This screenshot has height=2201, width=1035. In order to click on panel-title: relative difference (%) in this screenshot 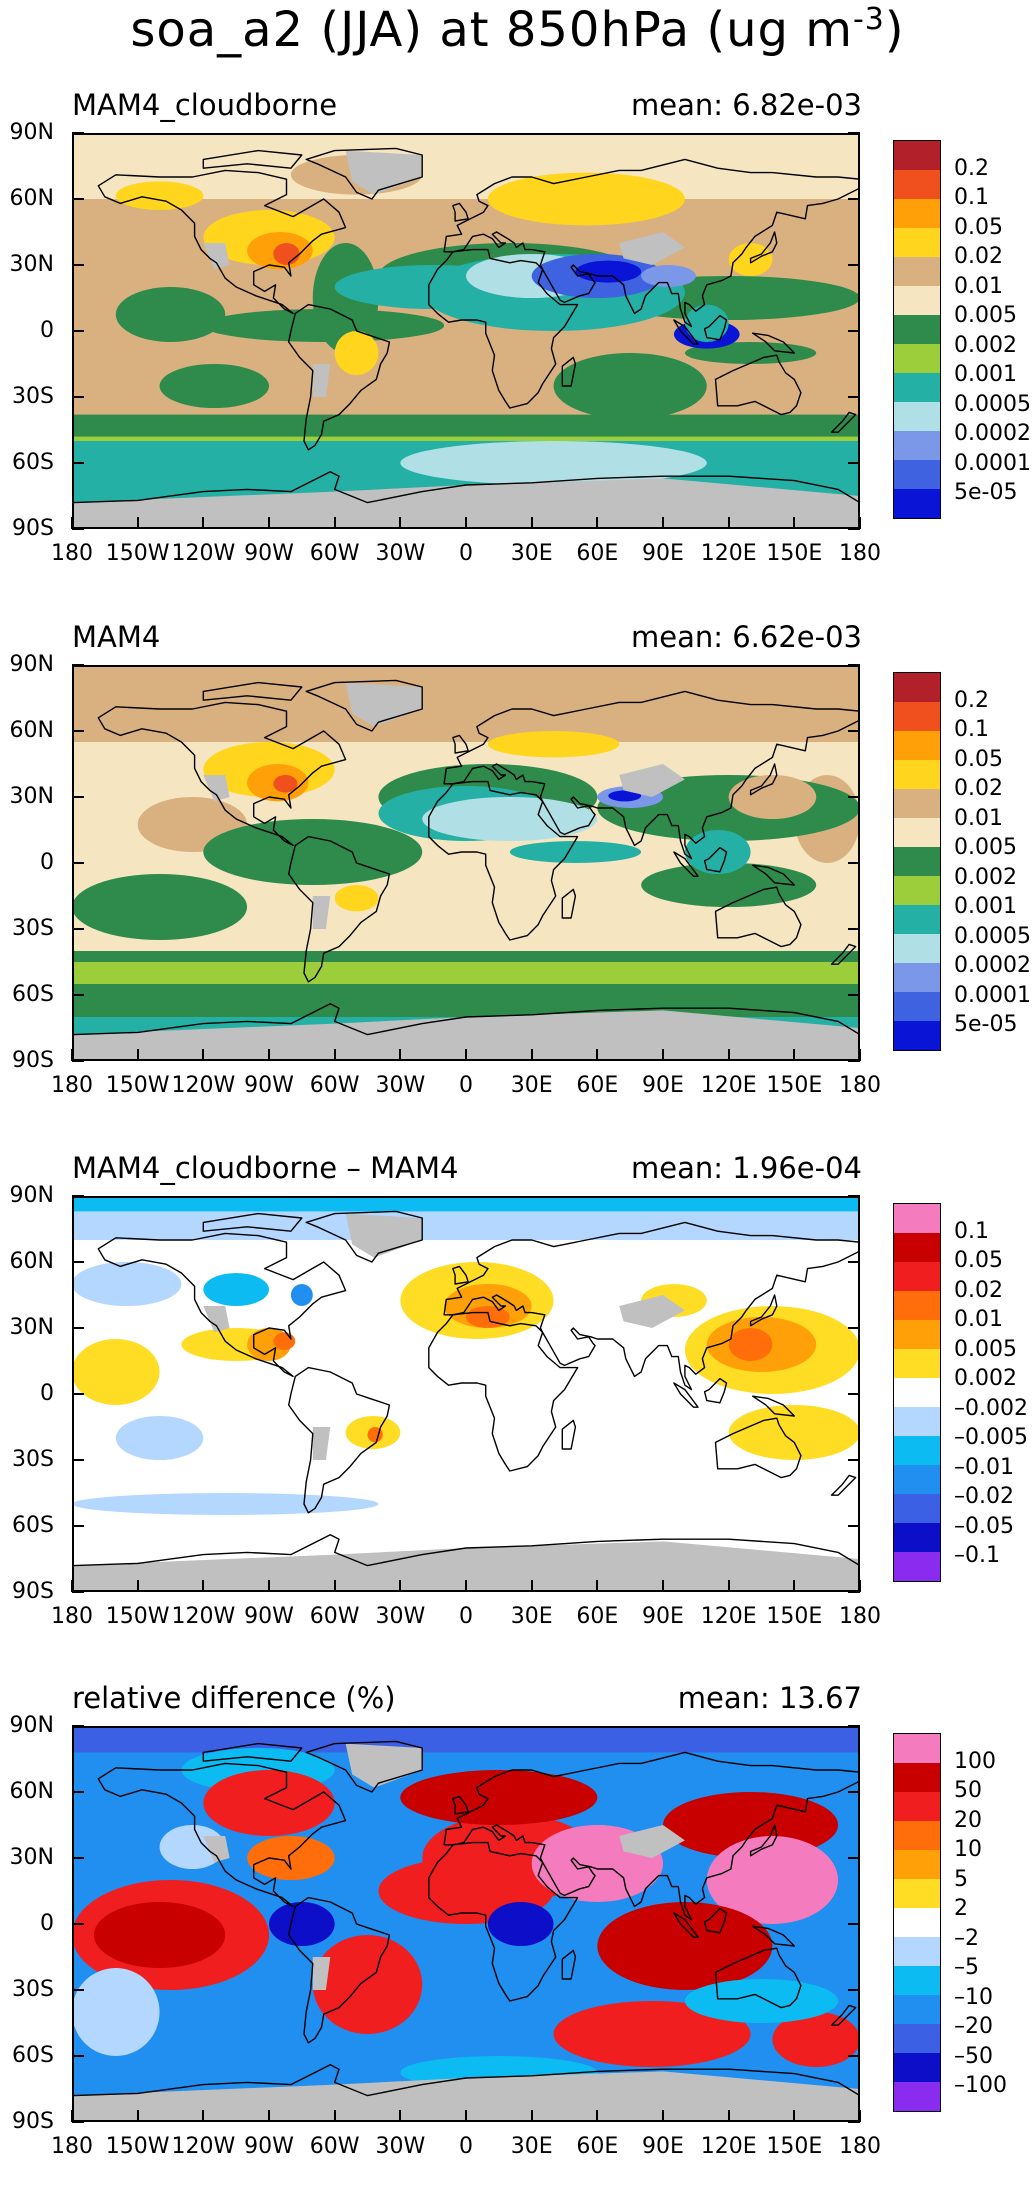, I will do `click(234, 1698)`.